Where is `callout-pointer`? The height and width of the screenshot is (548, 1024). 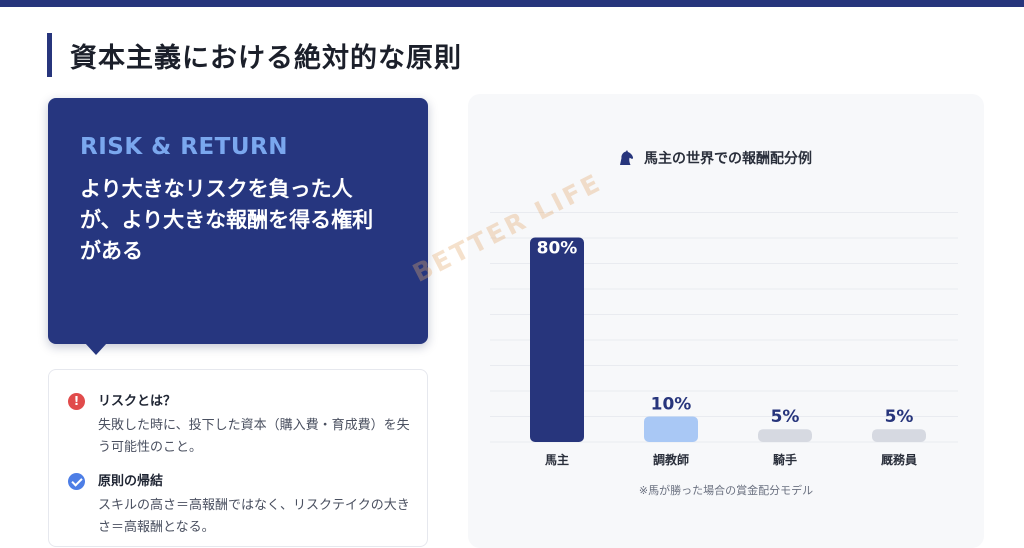
callout-pointer is located at coordinates (96, 349).